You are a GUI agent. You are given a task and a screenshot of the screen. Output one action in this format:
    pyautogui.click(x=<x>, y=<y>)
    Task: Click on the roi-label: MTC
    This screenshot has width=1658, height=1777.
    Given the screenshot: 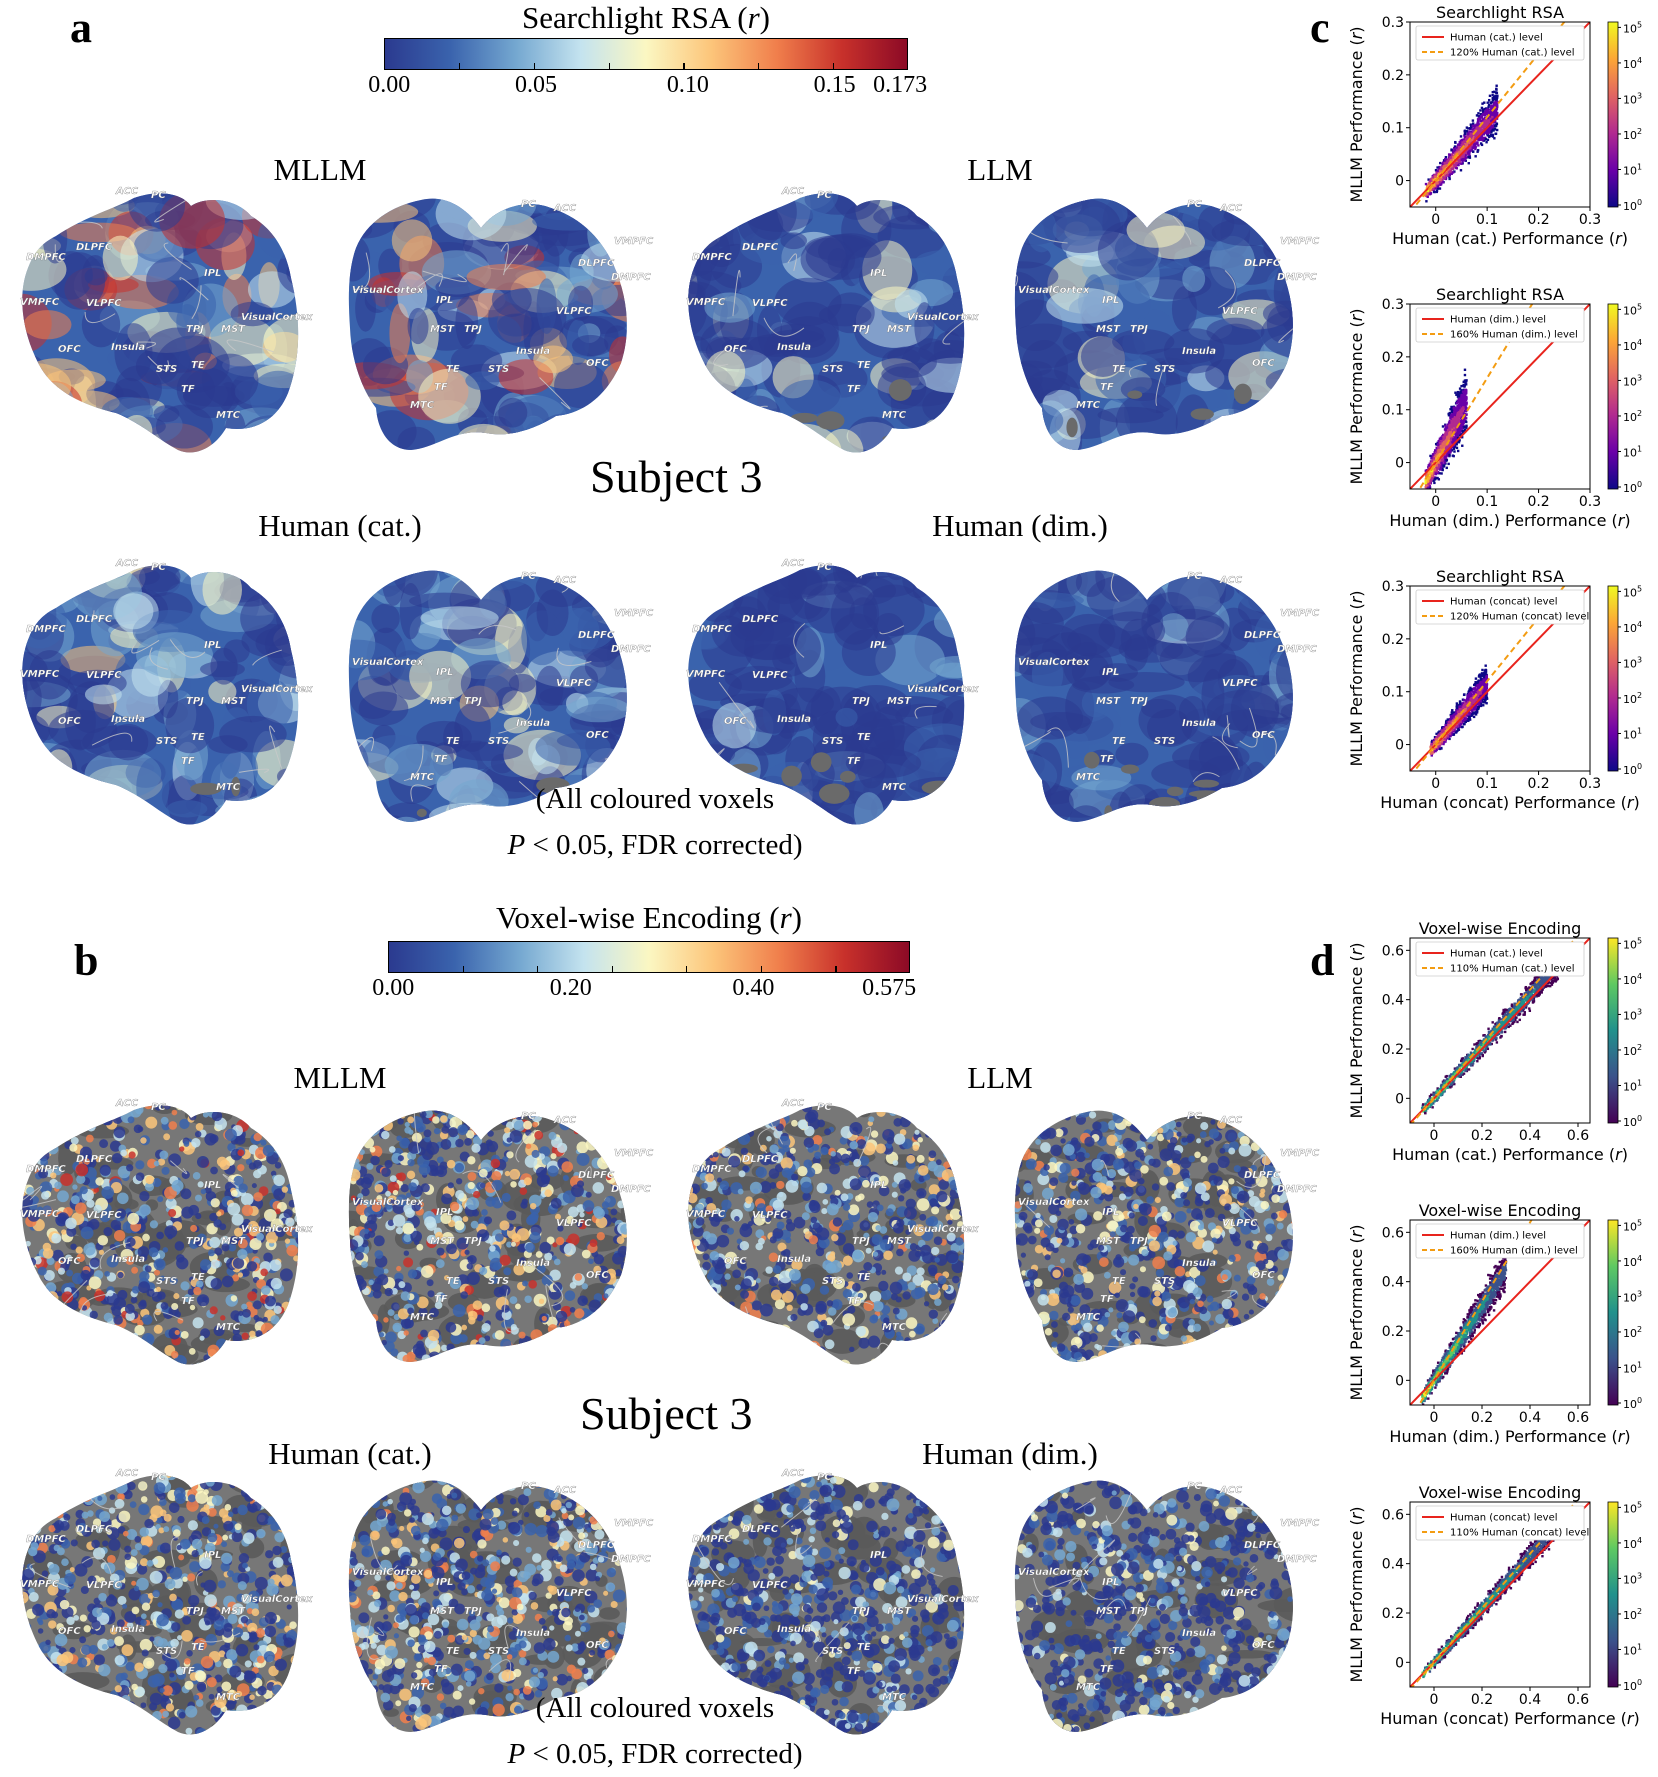 What is the action you would take?
    pyautogui.click(x=1088, y=777)
    